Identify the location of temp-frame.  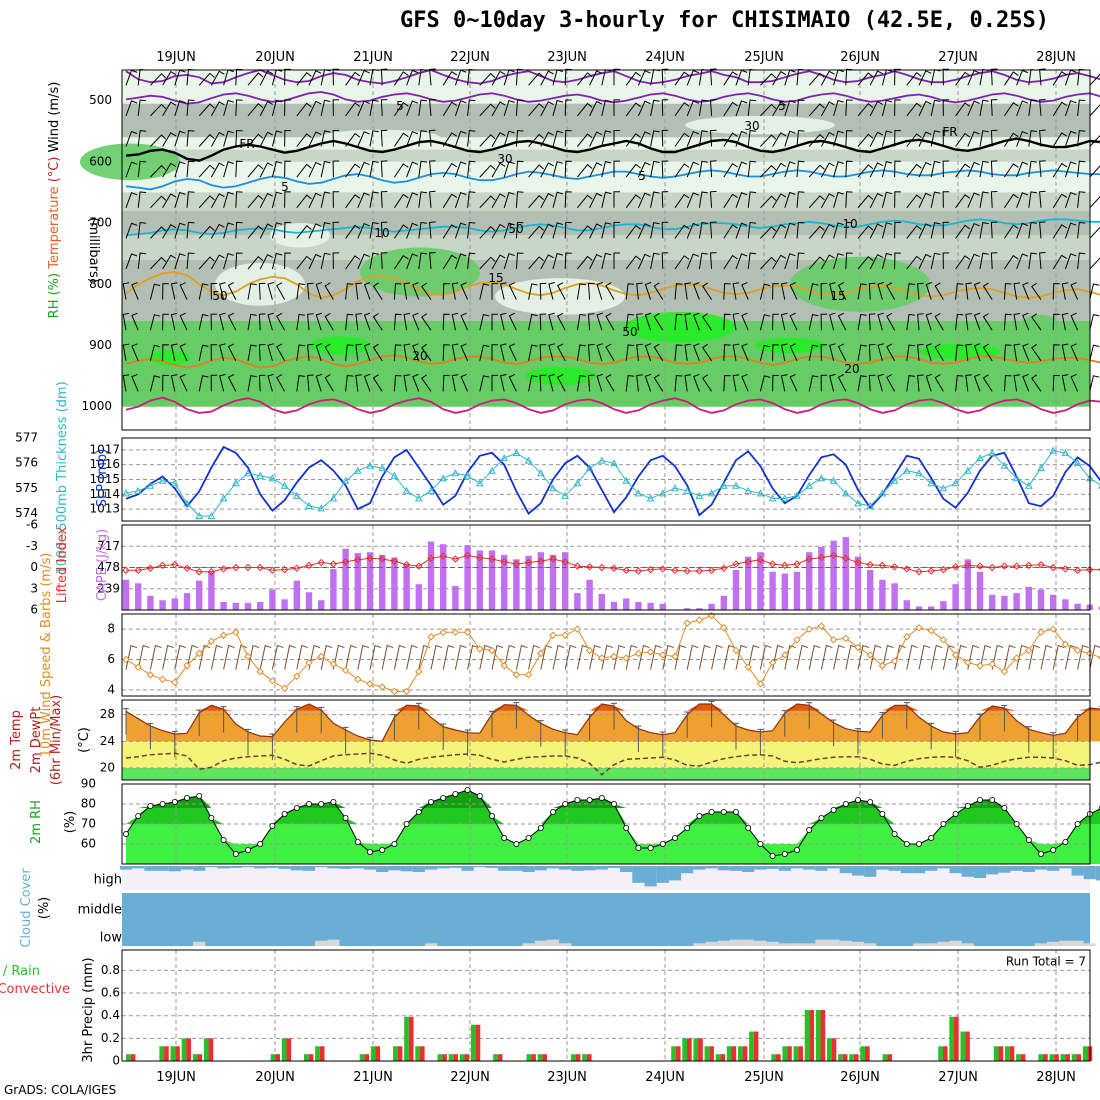
(606, 740).